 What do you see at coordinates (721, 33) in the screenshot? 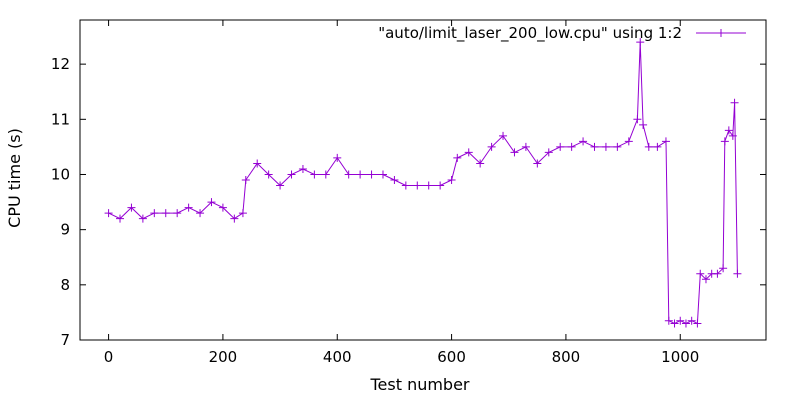
I see `legend-marker-sample` at bounding box center [721, 33].